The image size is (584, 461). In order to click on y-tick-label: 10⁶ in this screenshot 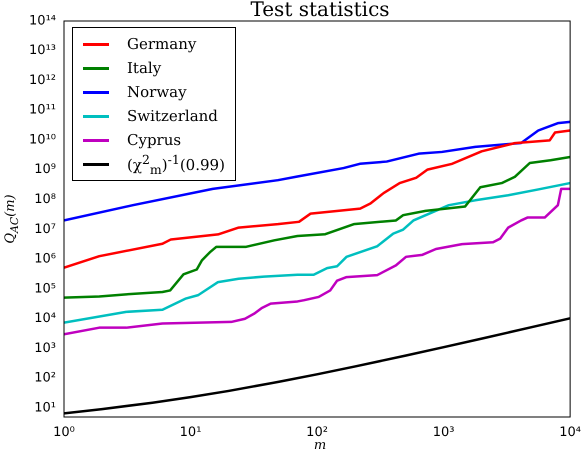, I will do `click(45, 259)`.